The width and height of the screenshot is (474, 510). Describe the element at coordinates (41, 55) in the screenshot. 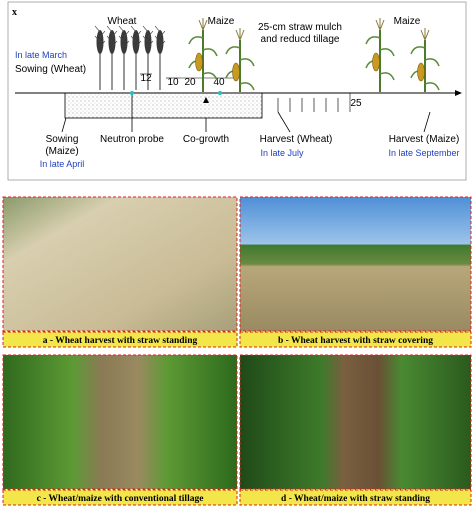

I see `date: In late March` at that location.